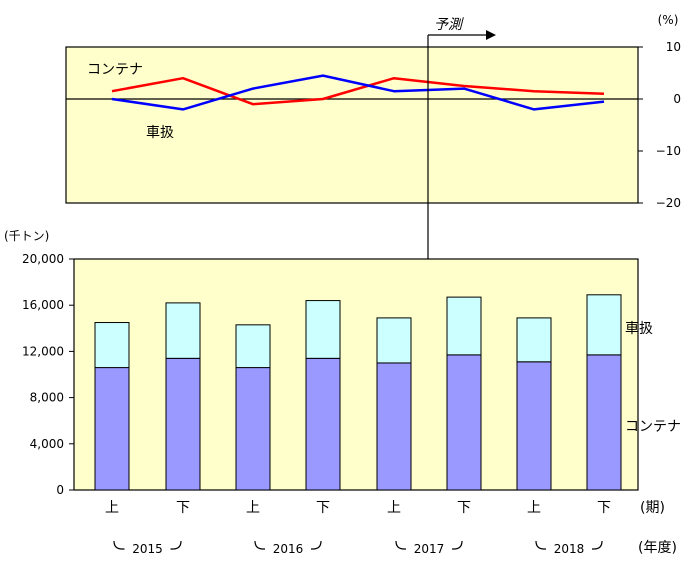 The image size is (700, 581). I want to click on bar-y-tick-label: 16,000, so click(43, 305).